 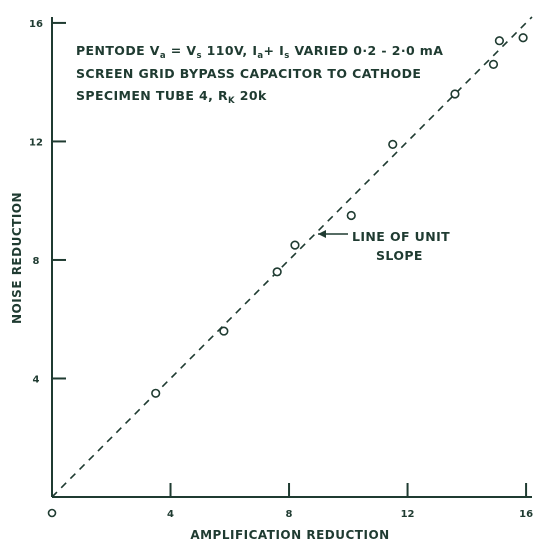 What do you see at coordinates (17, 258) in the screenshot?
I see `y-axis-title: NOISE REDUCTION` at bounding box center [17, 258].